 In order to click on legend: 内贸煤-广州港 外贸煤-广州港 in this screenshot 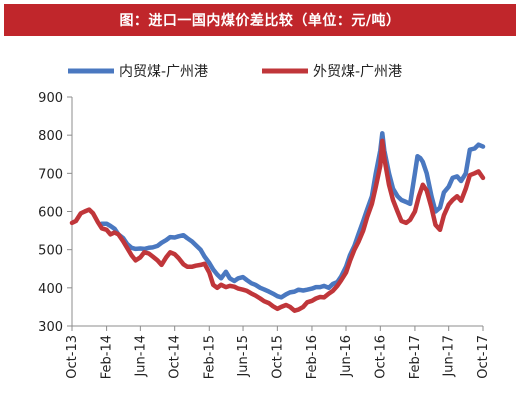, I will do `click(235, 72)`.